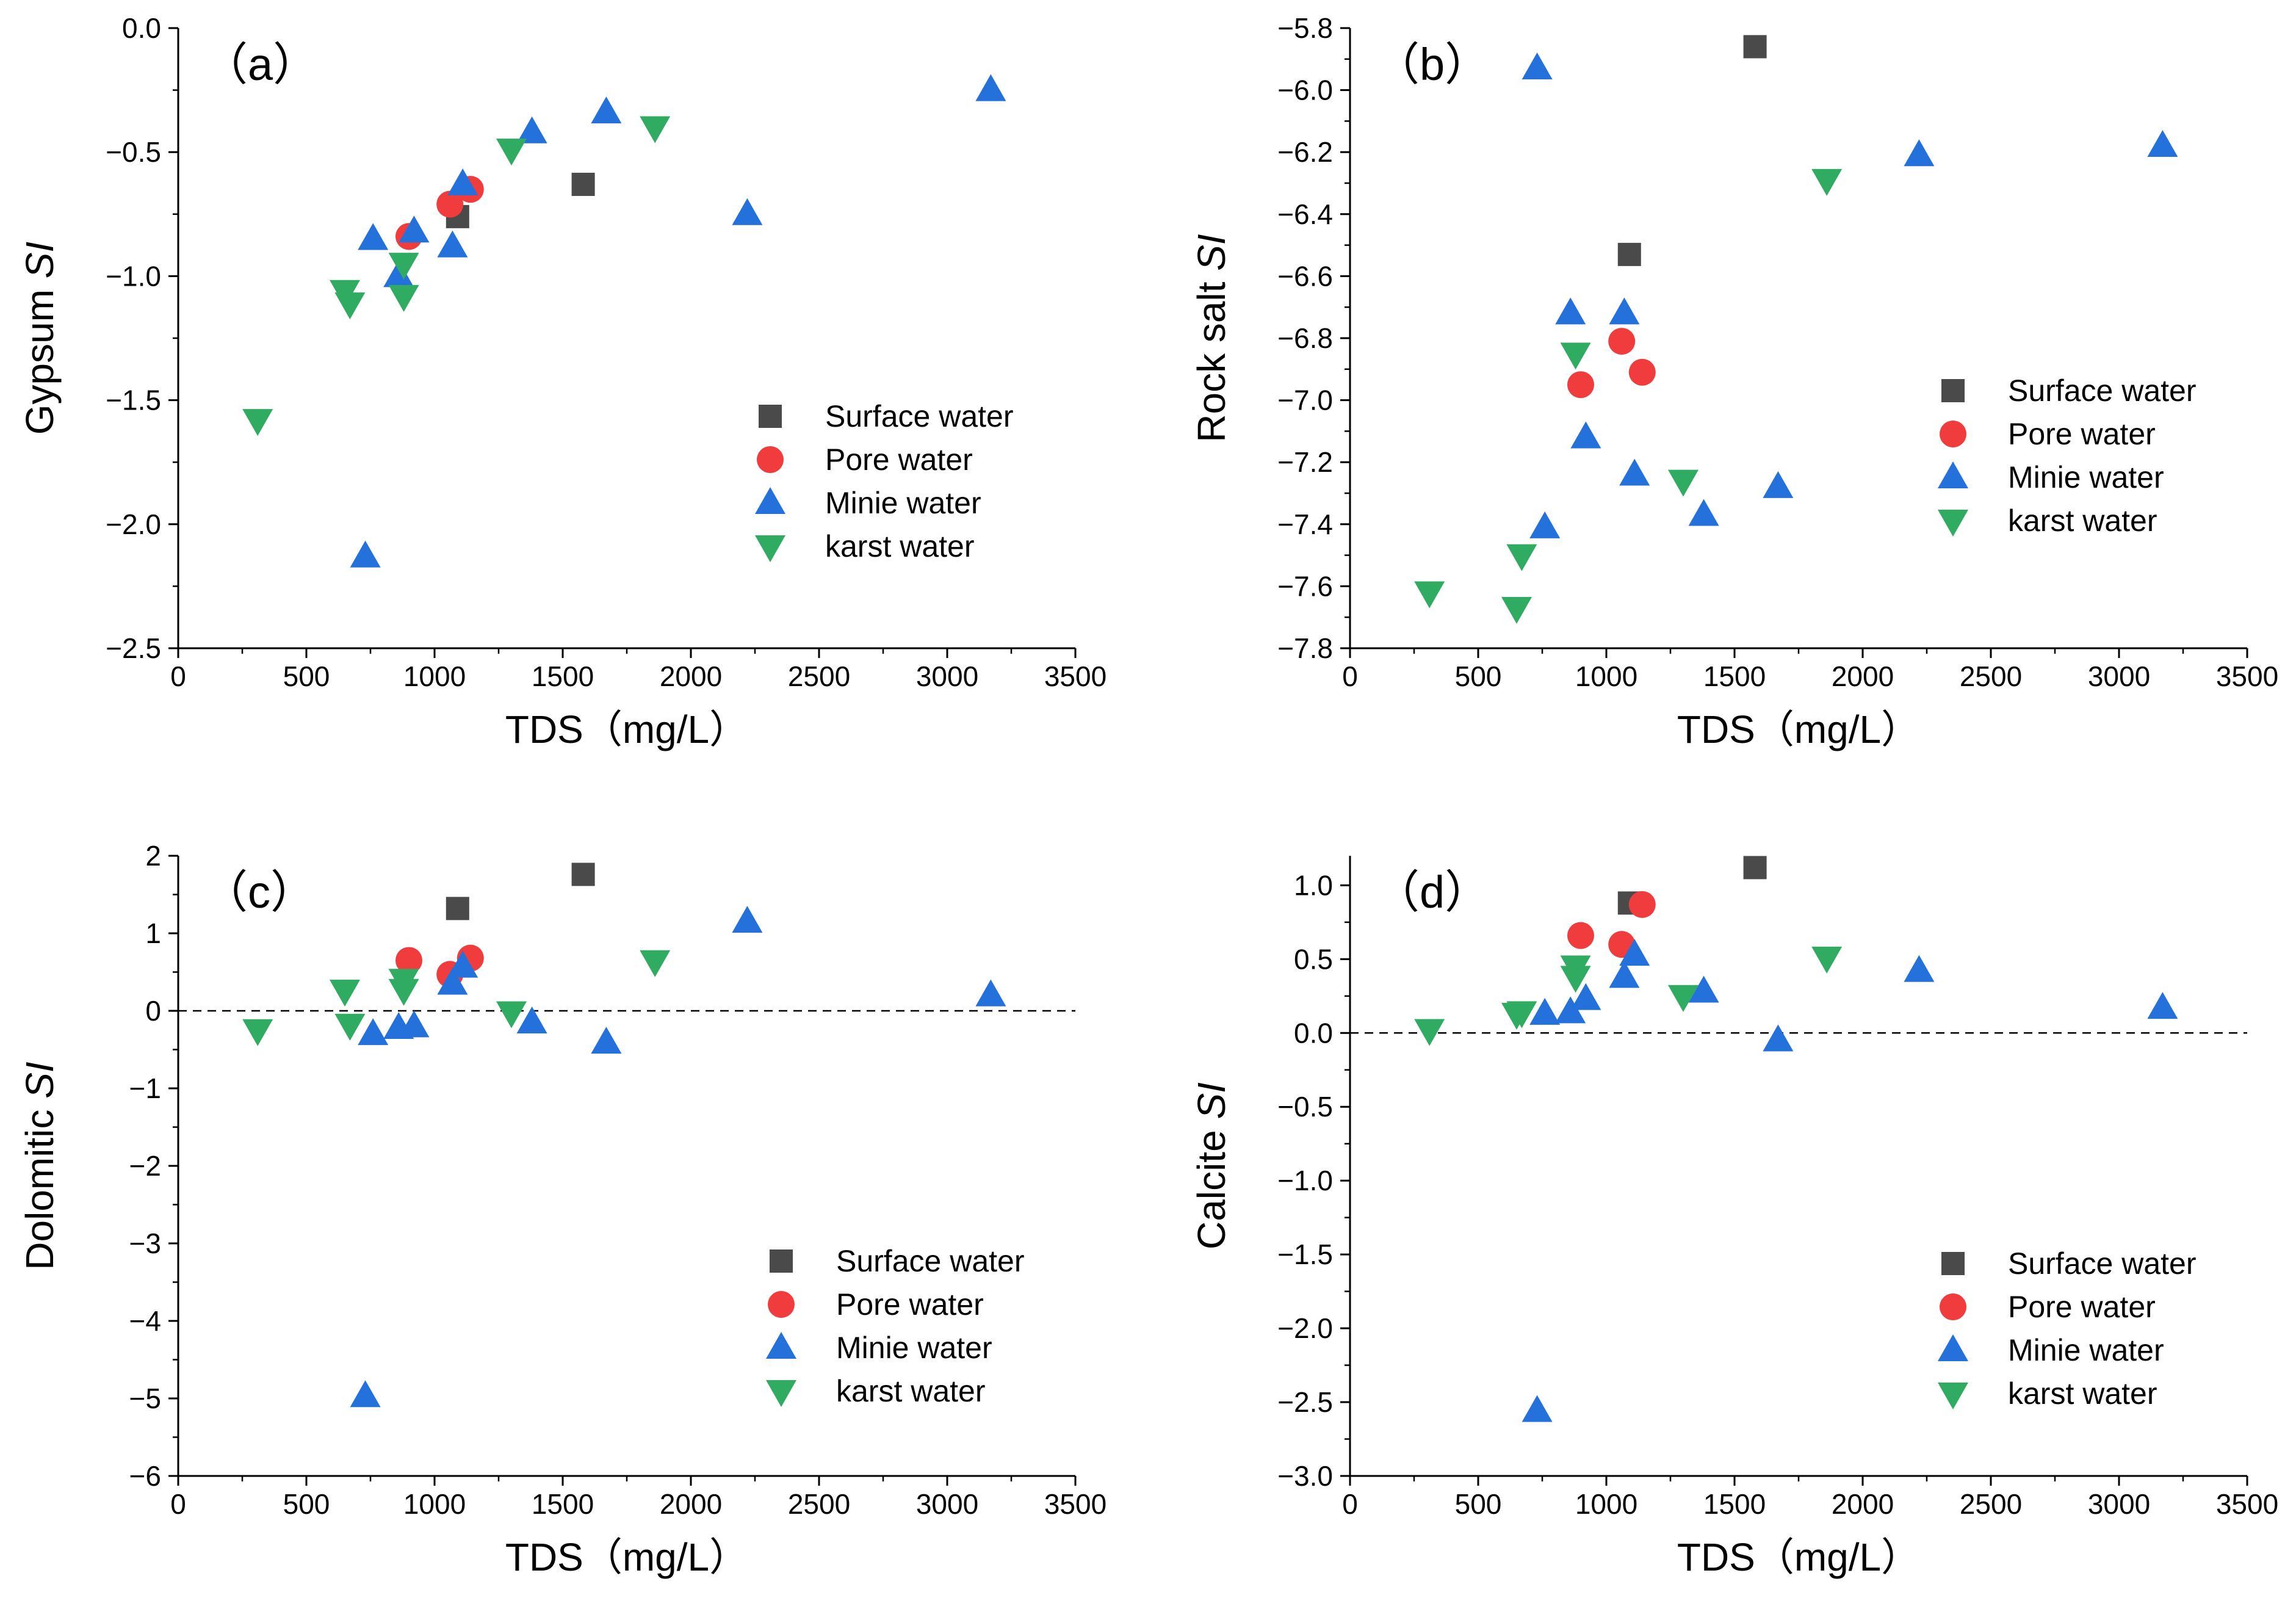 The width and height of the screenshot is (2296, 1620). Describe the element at coordinates (1350, 1504) in the screenshot. I see `panel-d-x-tick-label: 0` at that location.